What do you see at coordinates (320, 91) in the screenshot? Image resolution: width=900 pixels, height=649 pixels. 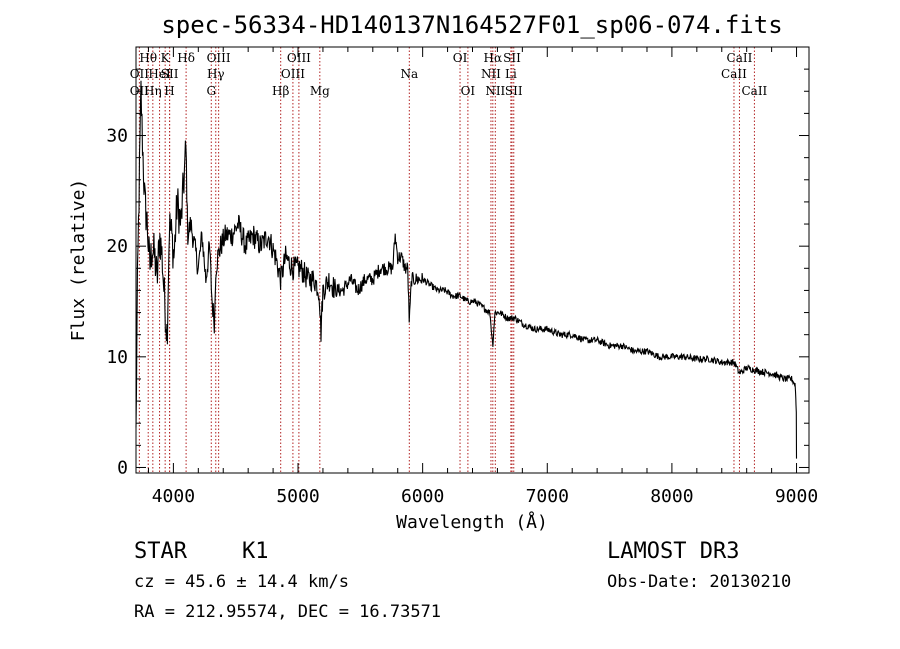 I see `line-label: Mg` at bounding box center [320, 91].